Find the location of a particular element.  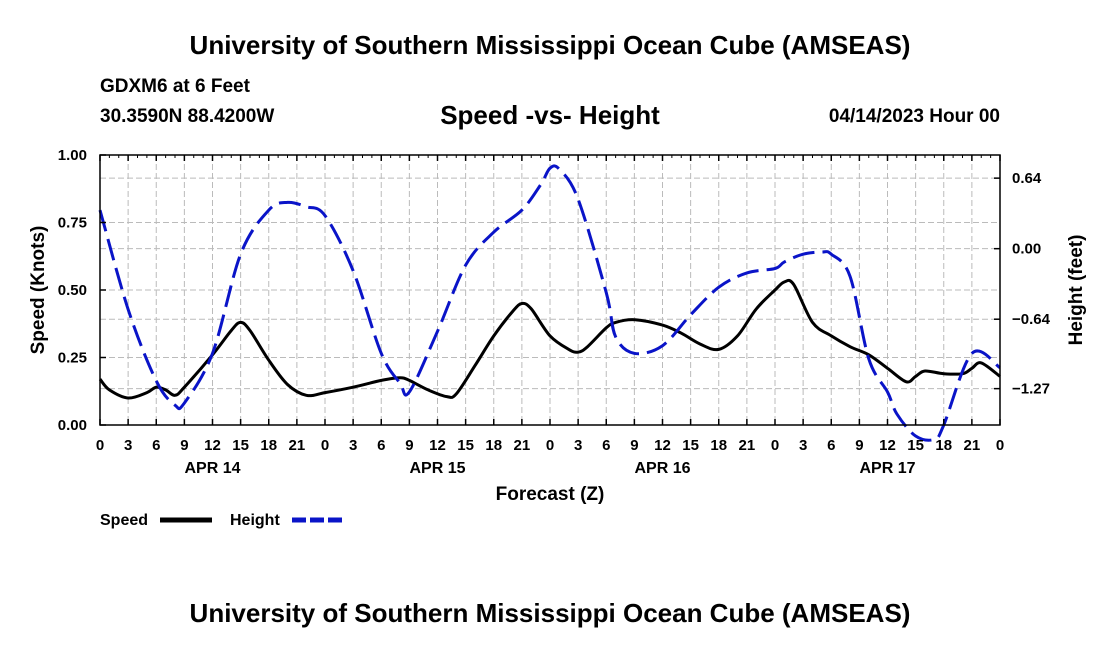

forecast-datetime: 04/14/2023 Hour 00 is located at coordinates (914, 116).